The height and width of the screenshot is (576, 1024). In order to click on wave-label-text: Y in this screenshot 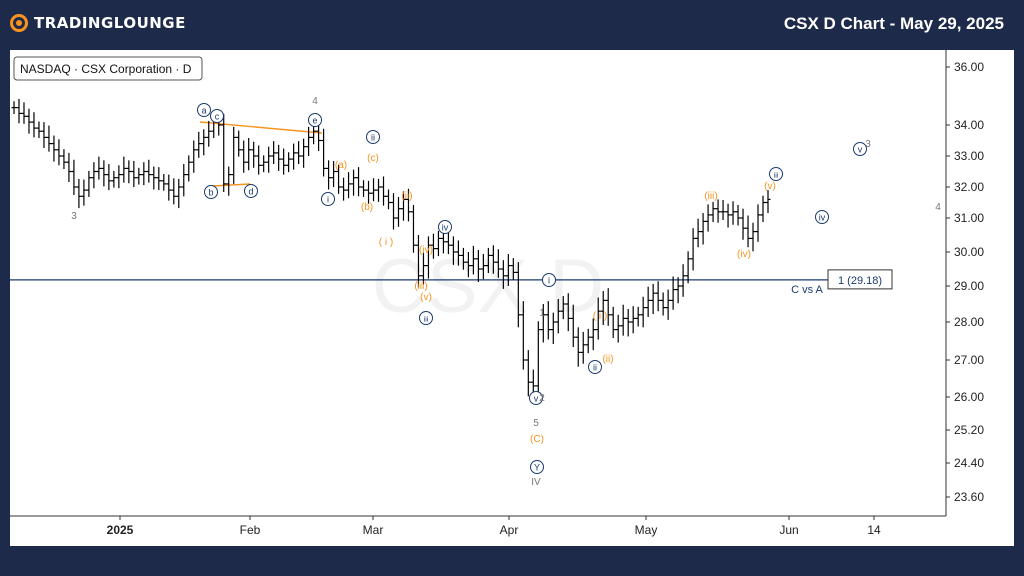, I will do `click(537, 468)`.